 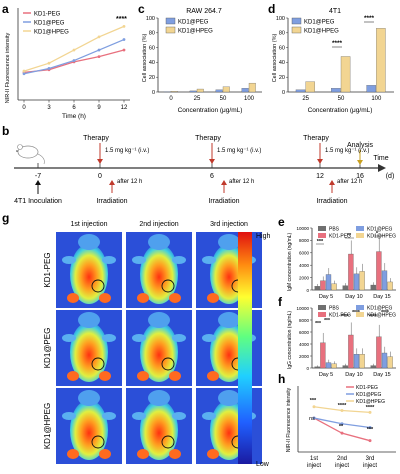 What do you see at coordinates (379, 230) in the screenshot?
I see `legend-e-kd1-at-peg: KD1@PEG` at bounding box center [379, 230].